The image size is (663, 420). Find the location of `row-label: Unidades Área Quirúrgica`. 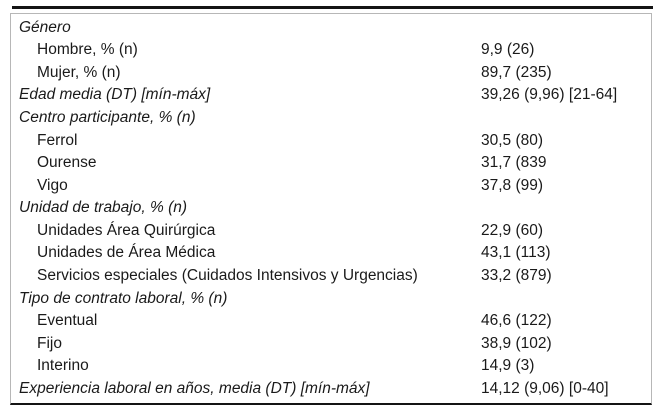

row-label: Unidades Área Quirúrgica is located at coordinates (126, 230).